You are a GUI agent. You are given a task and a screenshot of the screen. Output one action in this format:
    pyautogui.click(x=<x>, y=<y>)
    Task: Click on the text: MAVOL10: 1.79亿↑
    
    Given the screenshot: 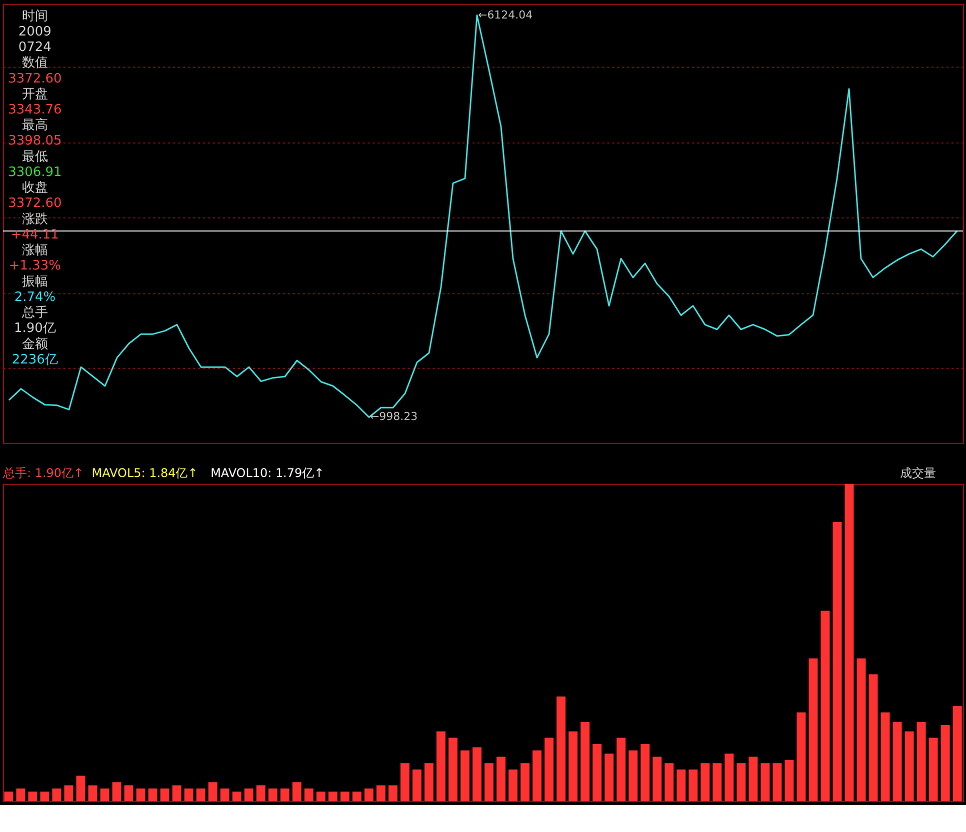 What is the action you would take?
    pyautogui.click(x=267, y=473)
    